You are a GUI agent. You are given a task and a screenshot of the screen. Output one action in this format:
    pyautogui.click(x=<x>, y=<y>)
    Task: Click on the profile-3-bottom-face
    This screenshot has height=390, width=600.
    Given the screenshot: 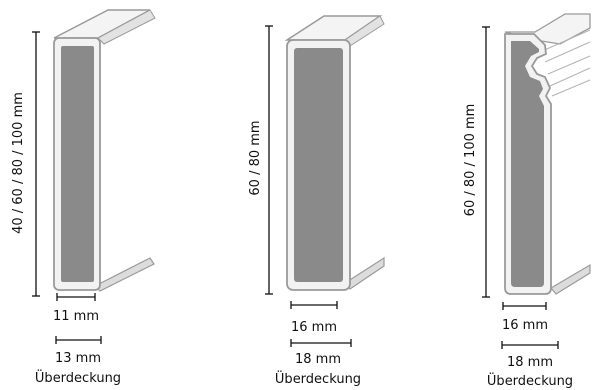 What is the action you would take?
    pyautogui.click(x=570, y=279)
    